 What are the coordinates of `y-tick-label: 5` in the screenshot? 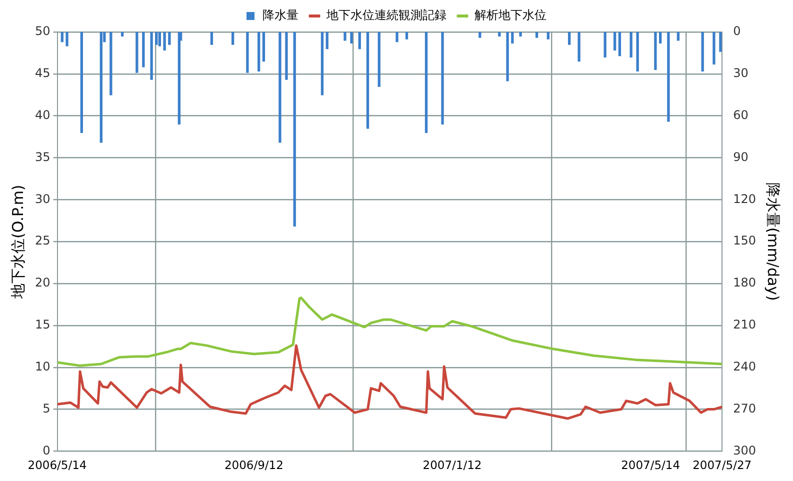 It's located at (46, 408).